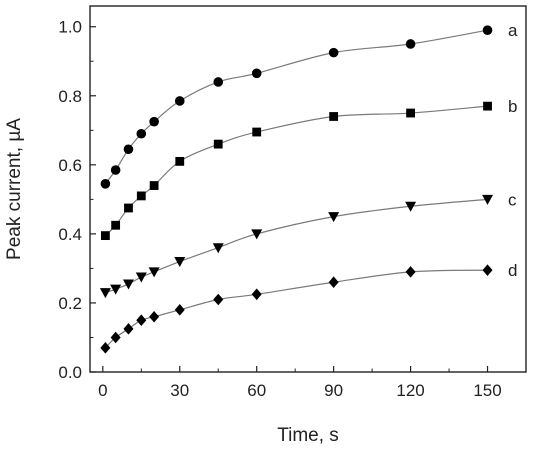 The image size is (550, 451). I want to click on series-label-c: c, so click(512, 199).